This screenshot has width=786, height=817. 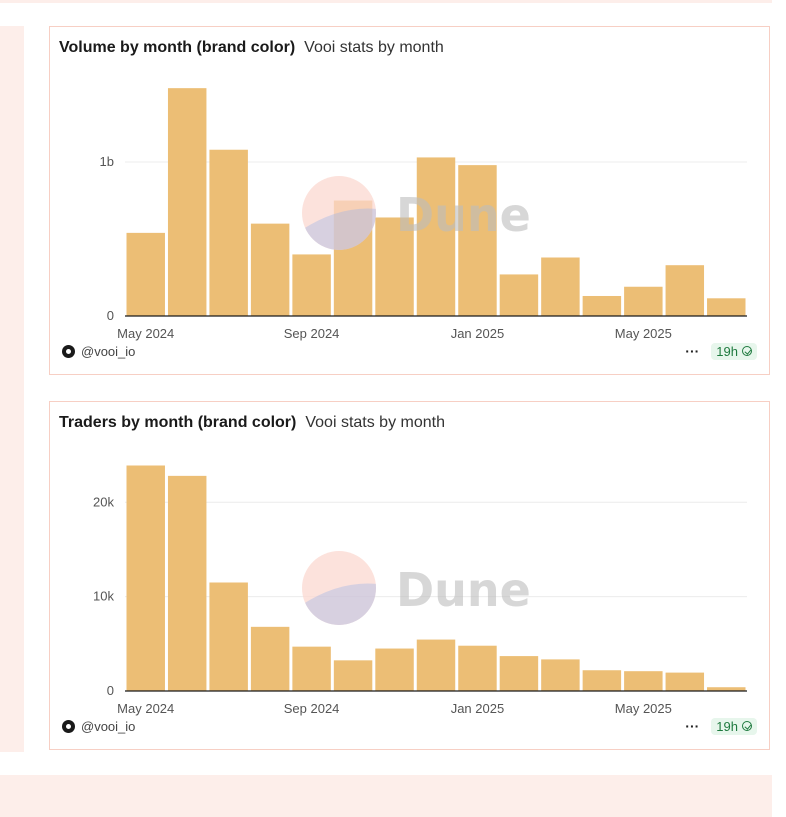 What do you see at coordinates (12, 389) in the screenshot?
I see `left-panel-edge` at bounding box center [12, 389].